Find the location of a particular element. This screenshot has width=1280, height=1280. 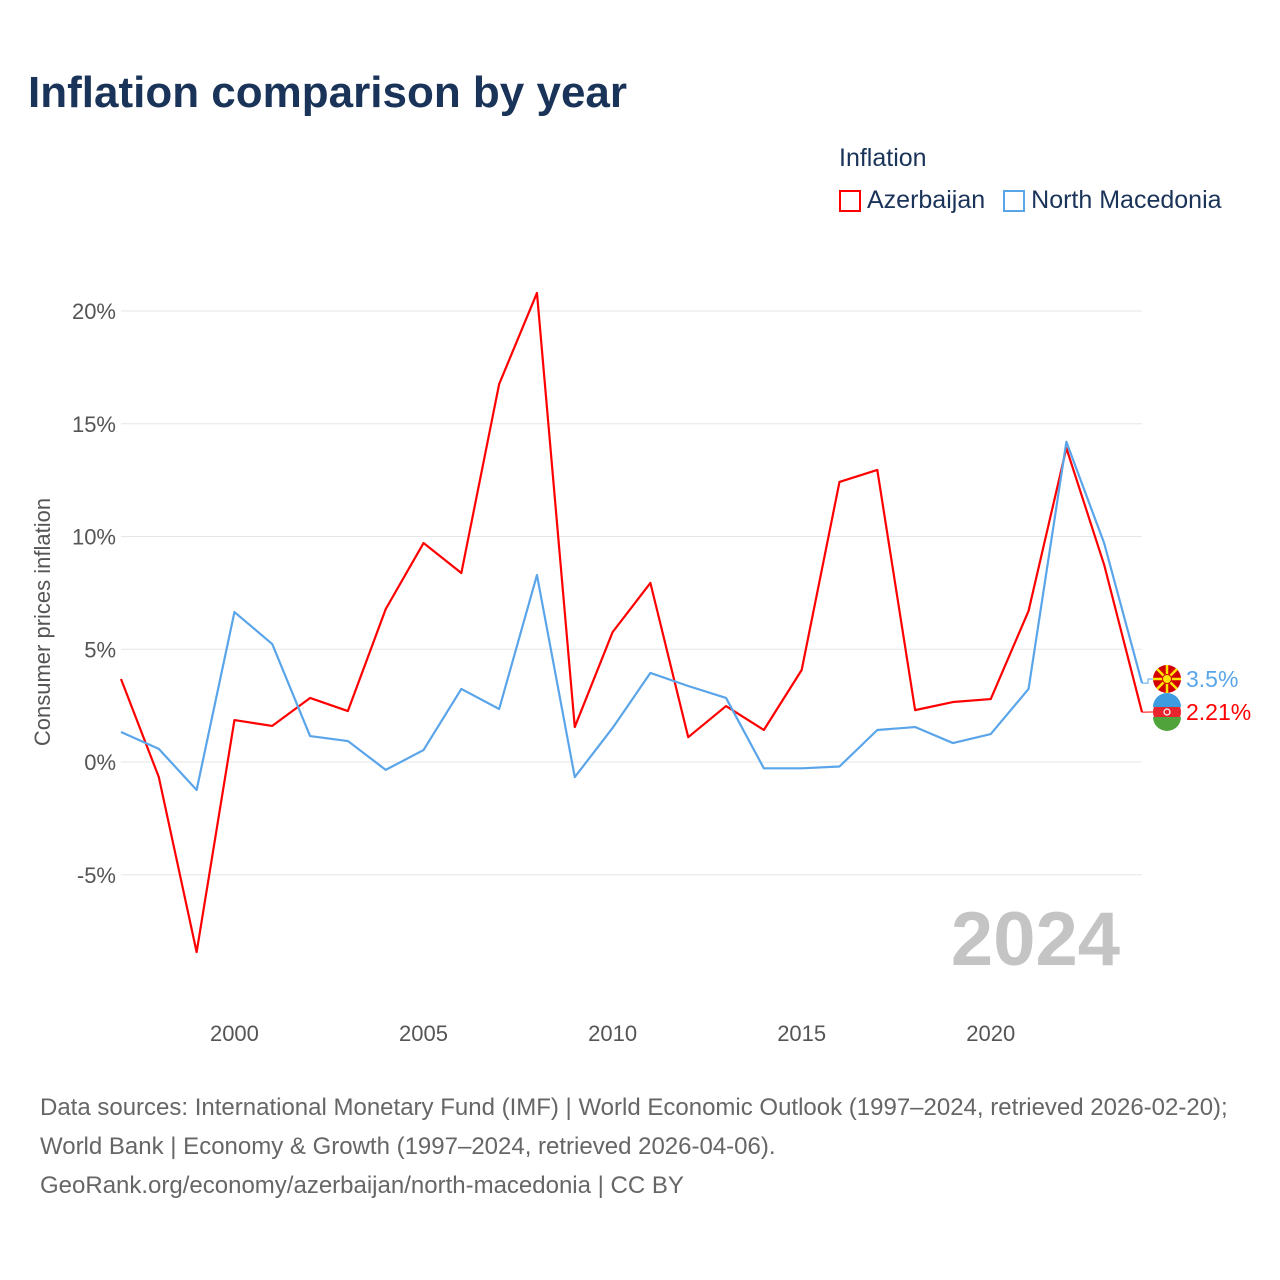

legend: Azerbaijan North Macedonia is located at coordinates (1030, 200).